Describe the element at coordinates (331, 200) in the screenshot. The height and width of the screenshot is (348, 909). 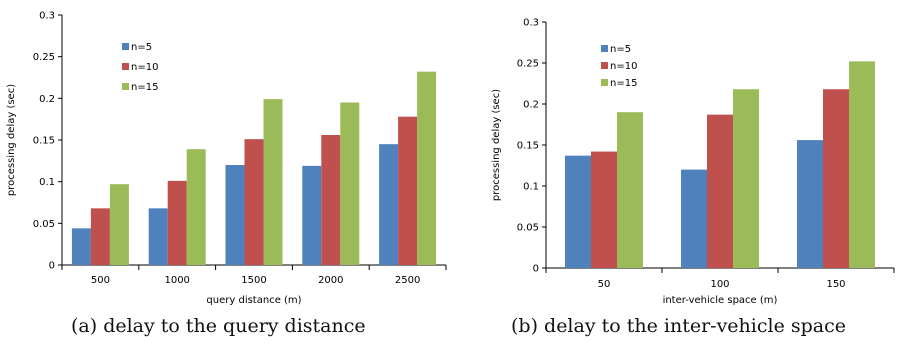
I see `bar-n10-2000` at that location.